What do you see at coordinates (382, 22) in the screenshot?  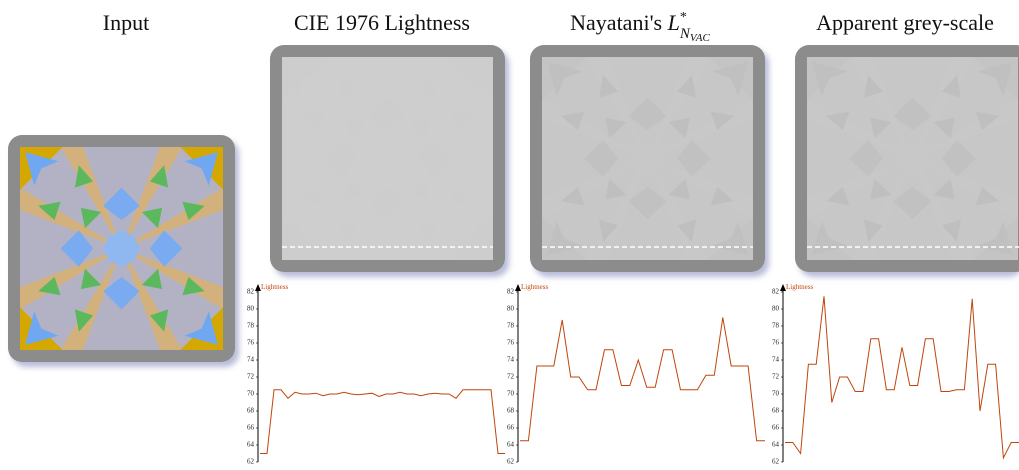 I see `panel-title: CIE 1976 Lightness` at bounding box center [382, 22].